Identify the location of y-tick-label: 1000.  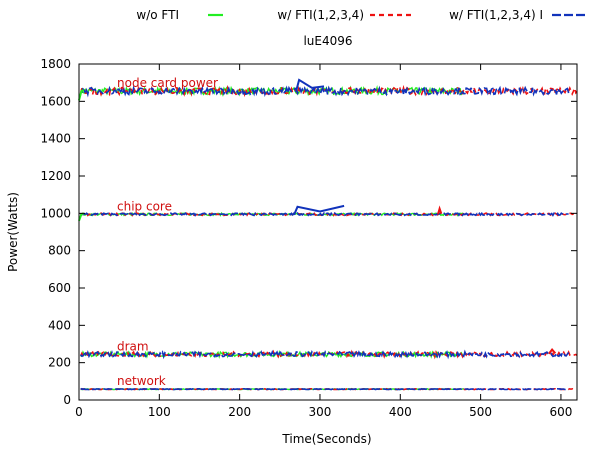
(55, 213).